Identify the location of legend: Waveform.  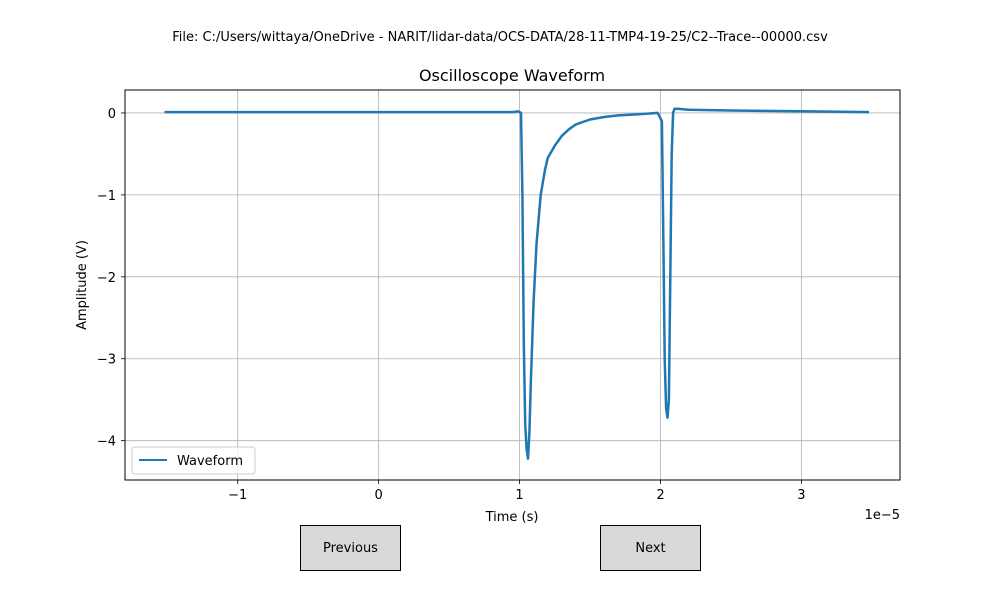
(193, 460).